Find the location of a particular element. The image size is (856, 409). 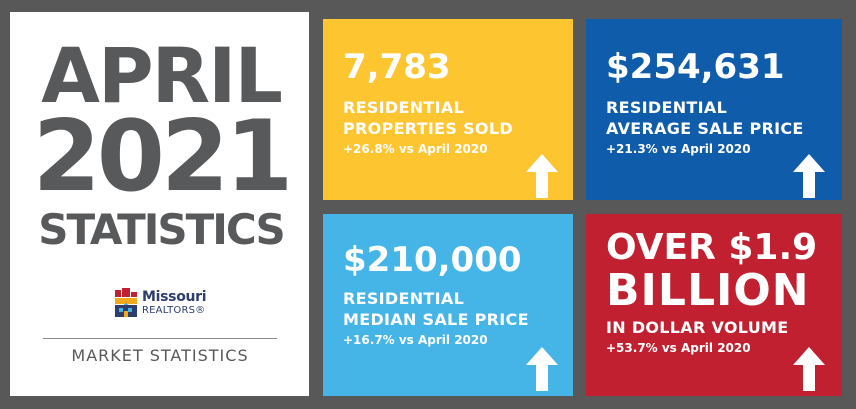

logo-sub: REALTORS® is located at coordinates (174, 310).